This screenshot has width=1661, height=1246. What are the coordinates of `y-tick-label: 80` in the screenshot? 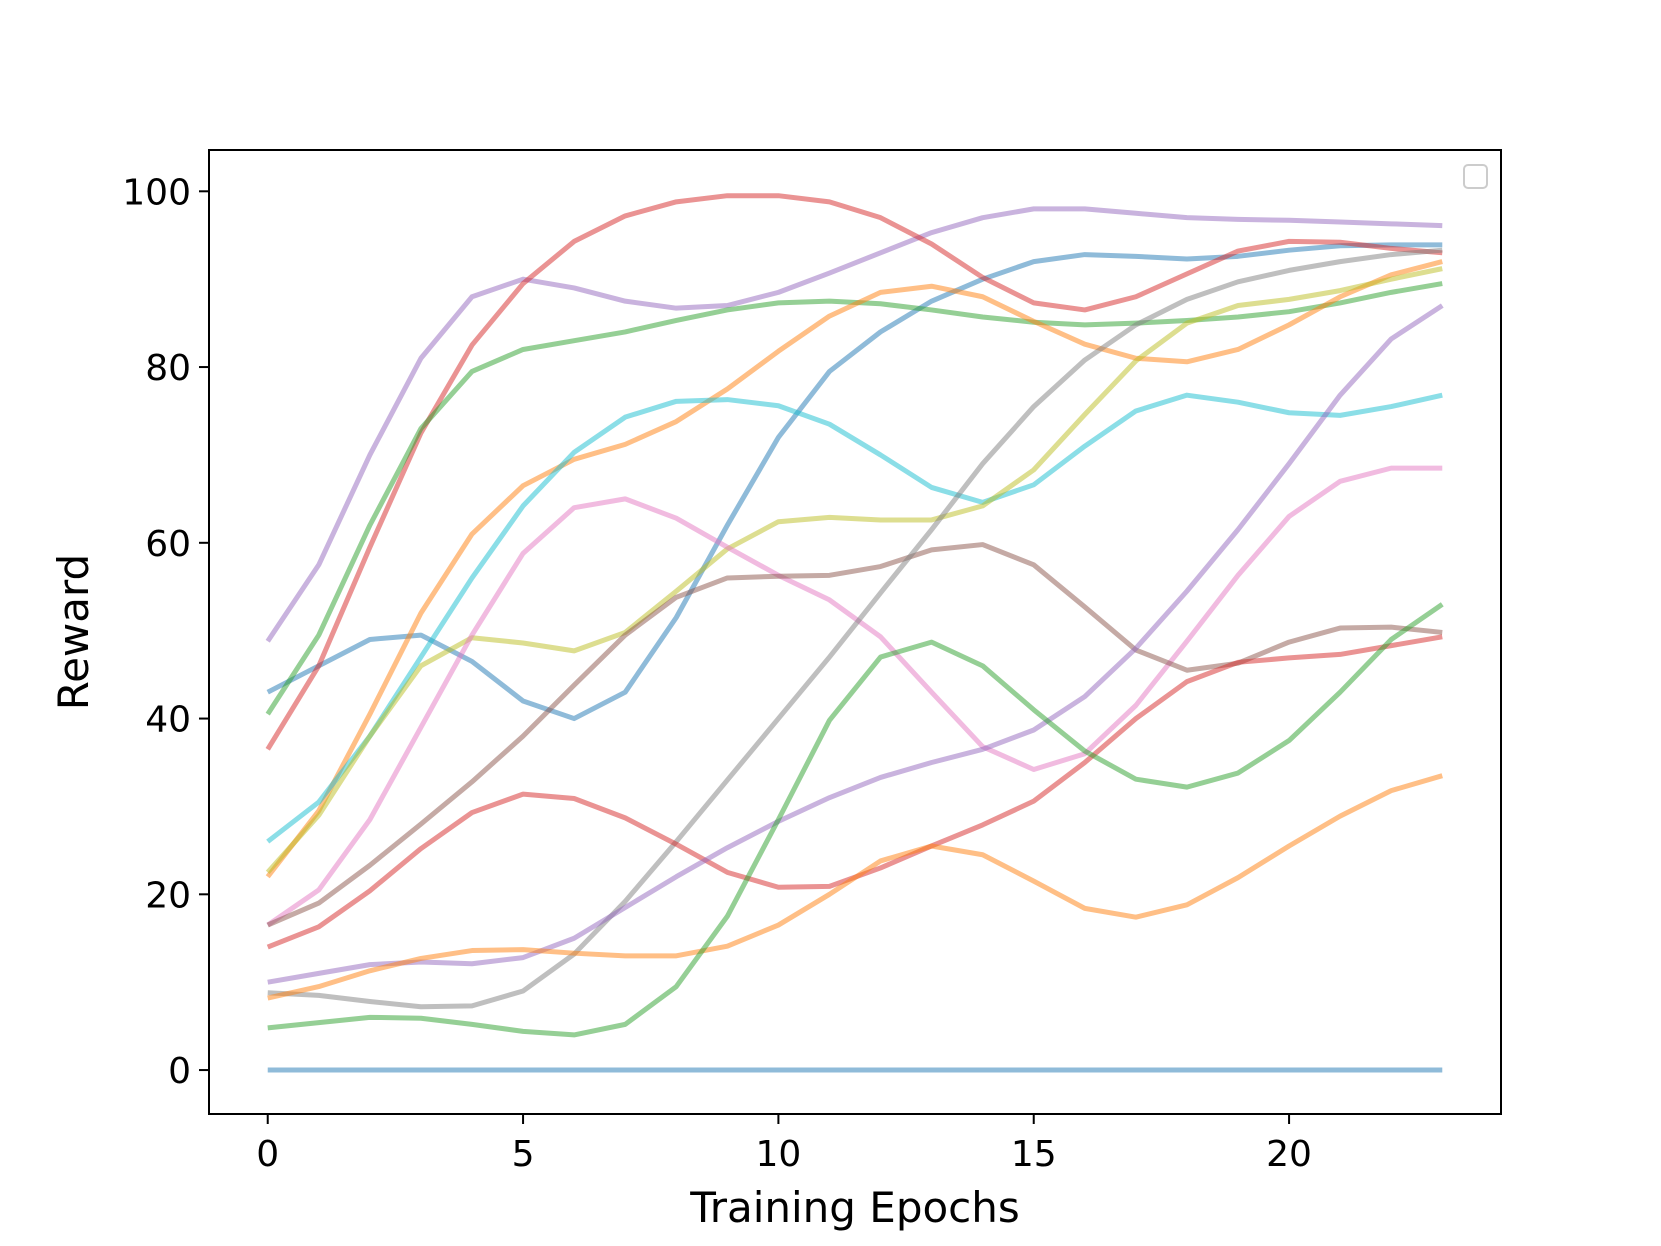 It's located at (168, 368).